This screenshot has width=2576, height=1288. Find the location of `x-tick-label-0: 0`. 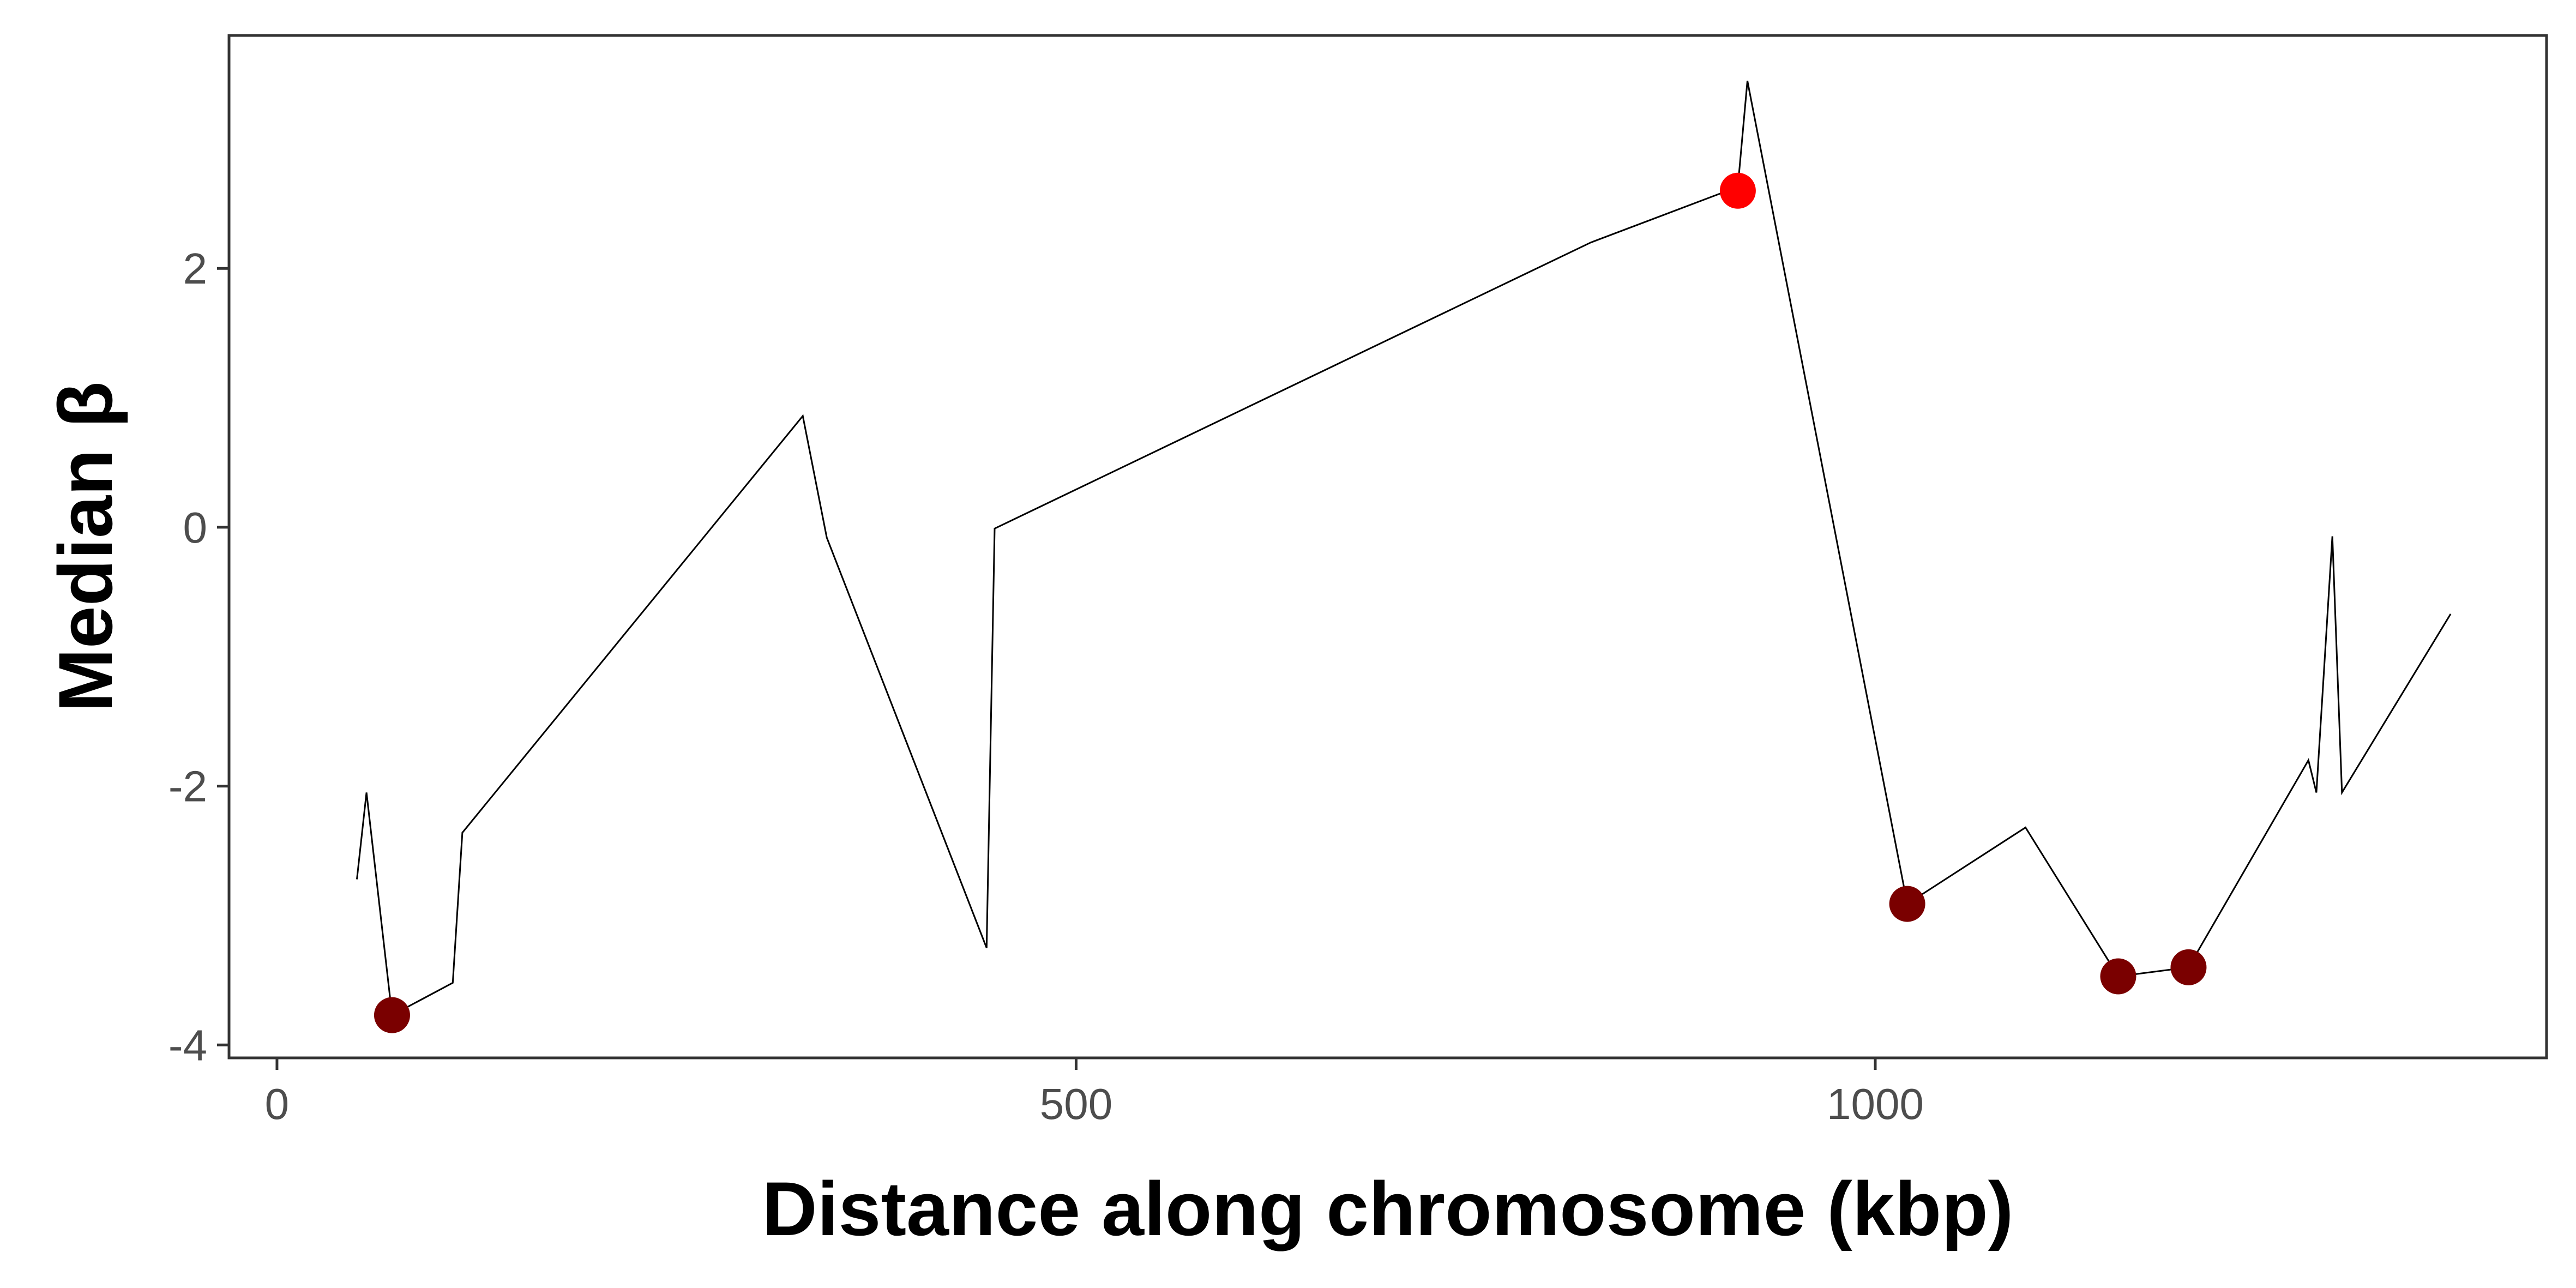

x-tick-label-0: 0 is located at coordinates (277, 1104).